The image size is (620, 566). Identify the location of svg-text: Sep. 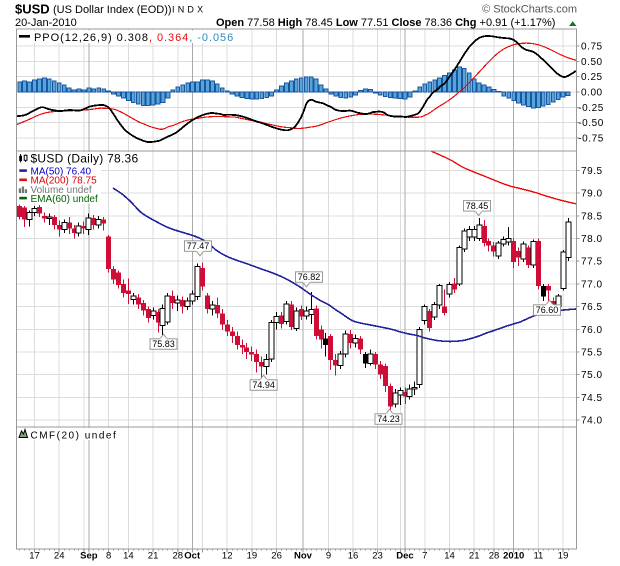
(89, 556).